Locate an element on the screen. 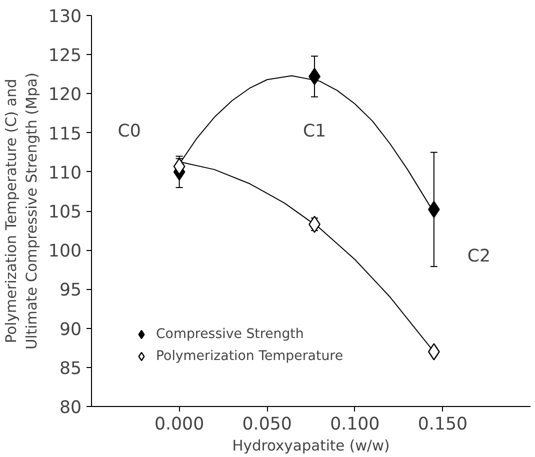  y-tick-label: 125 is located at coordinates (65, 56).